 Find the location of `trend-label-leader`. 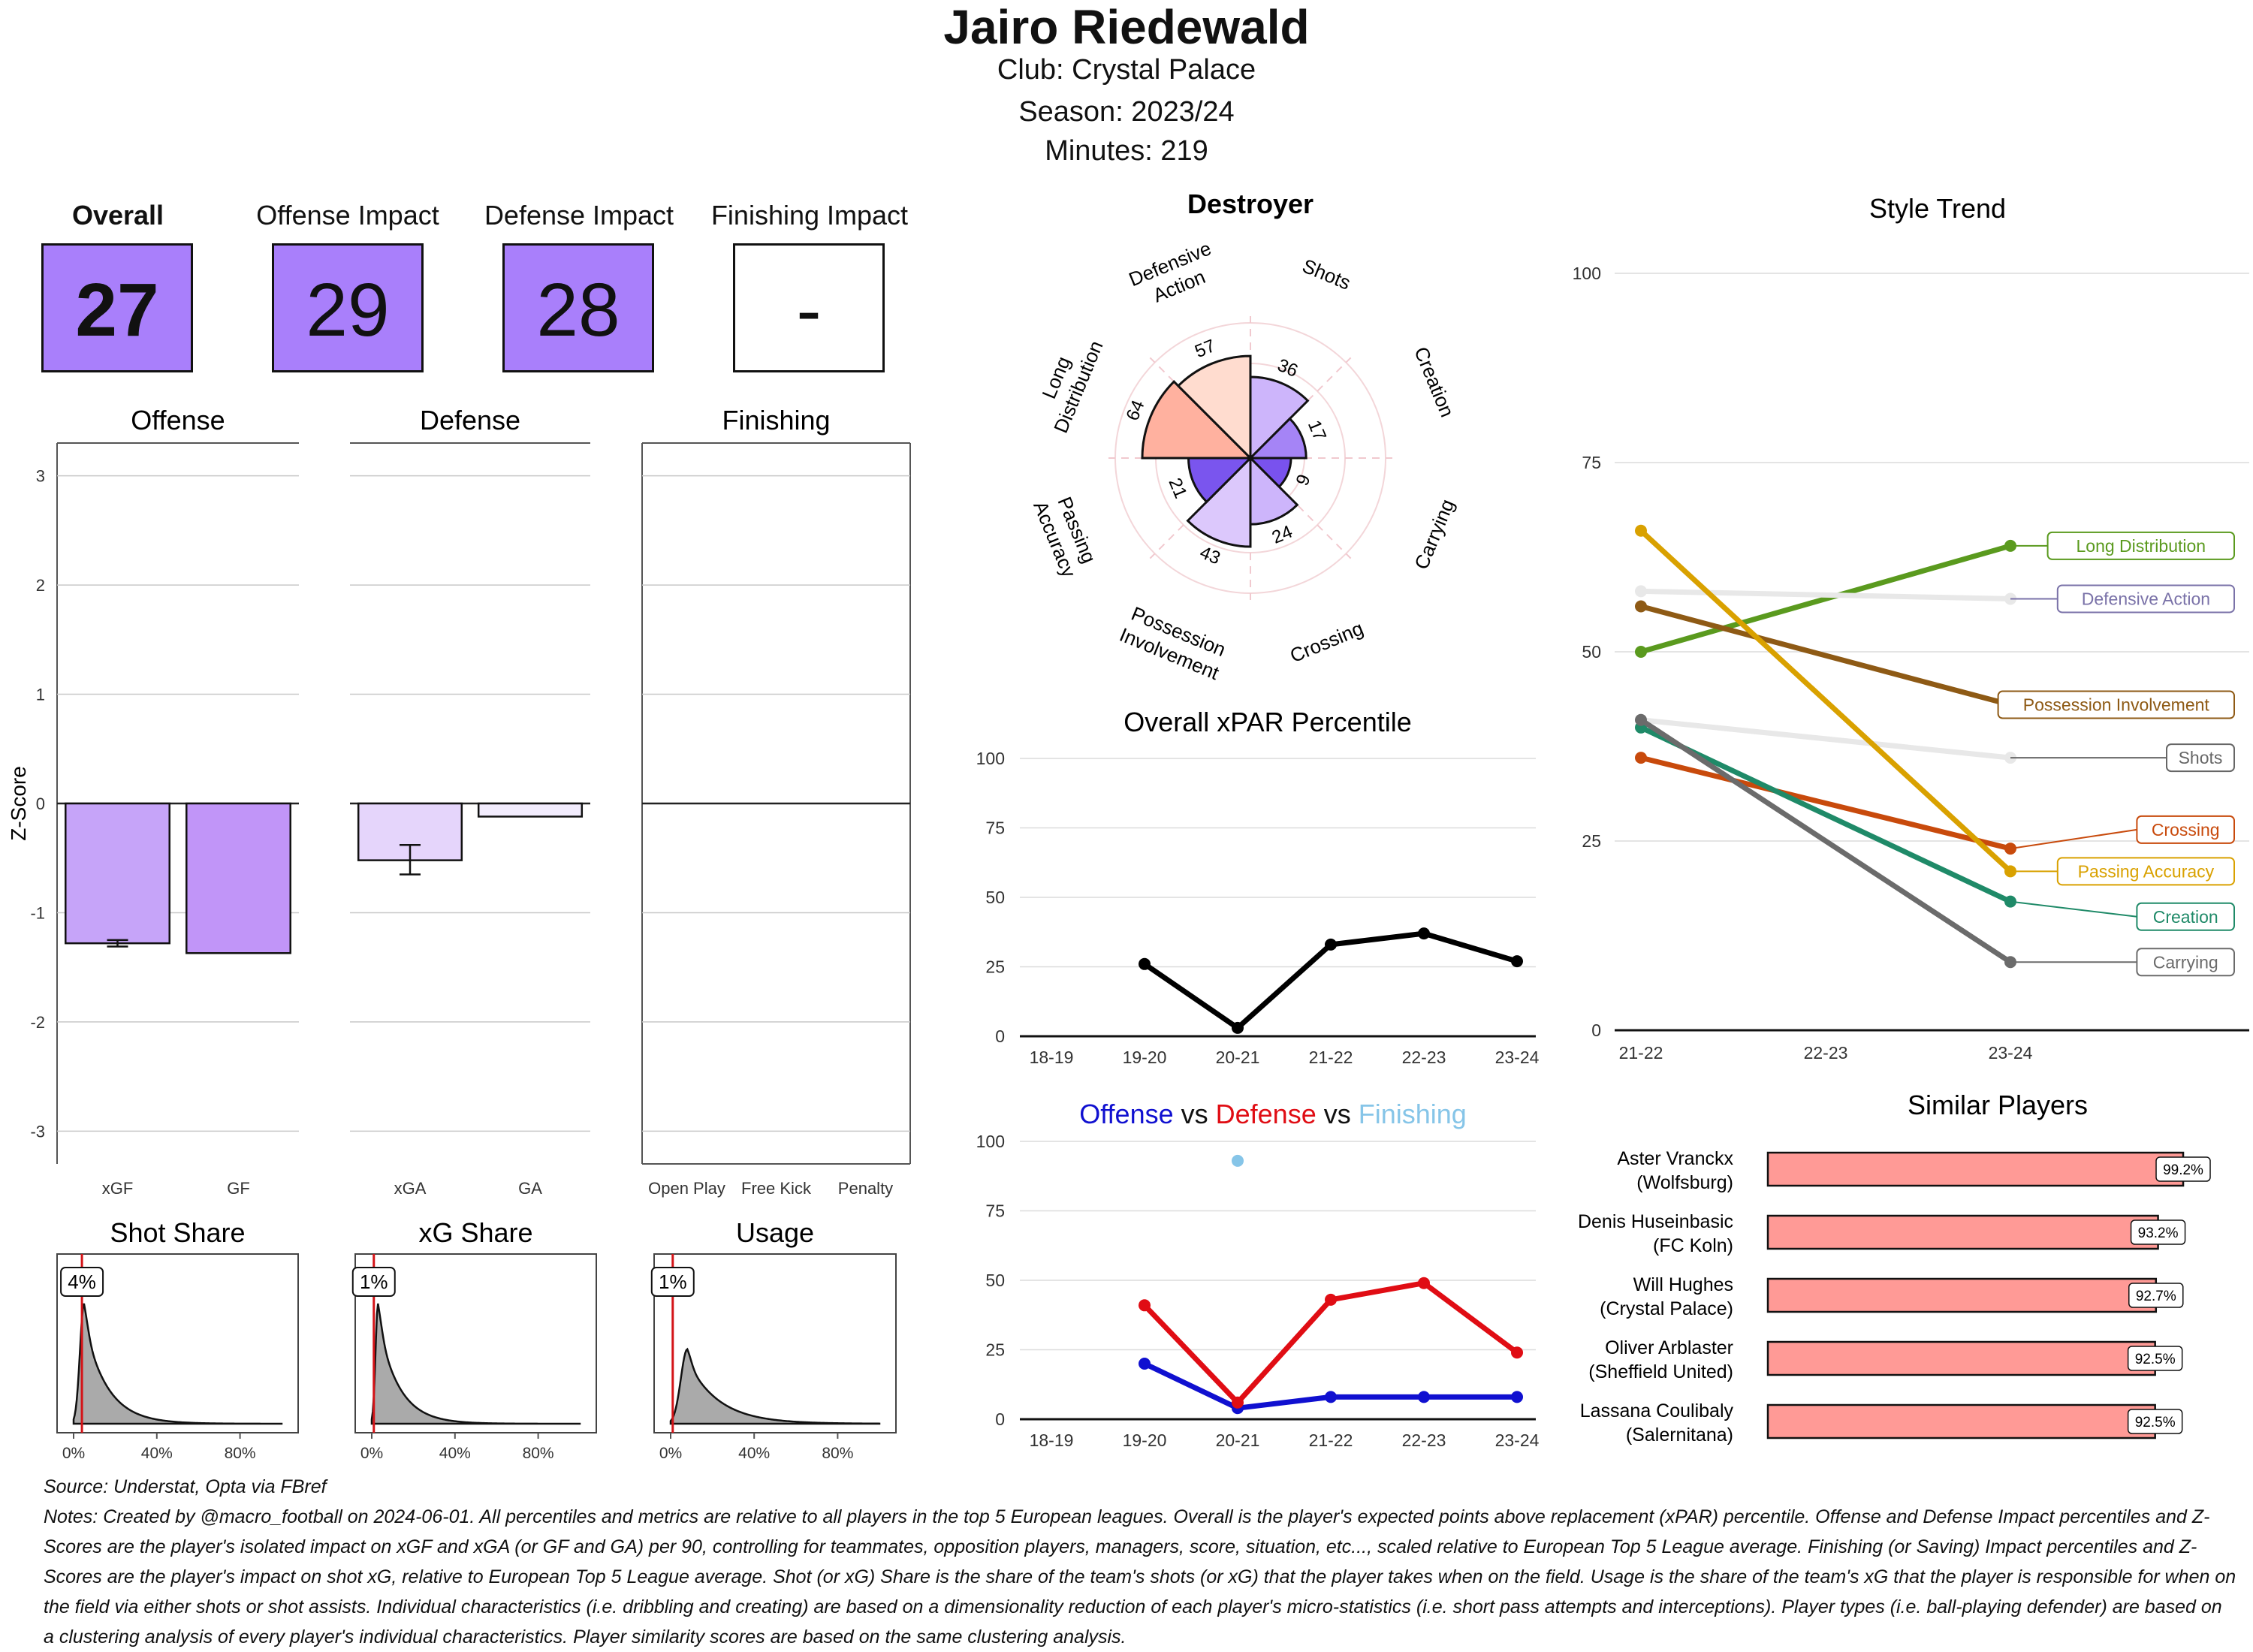

trend-label-leader is located at coordinates (2073, 839).